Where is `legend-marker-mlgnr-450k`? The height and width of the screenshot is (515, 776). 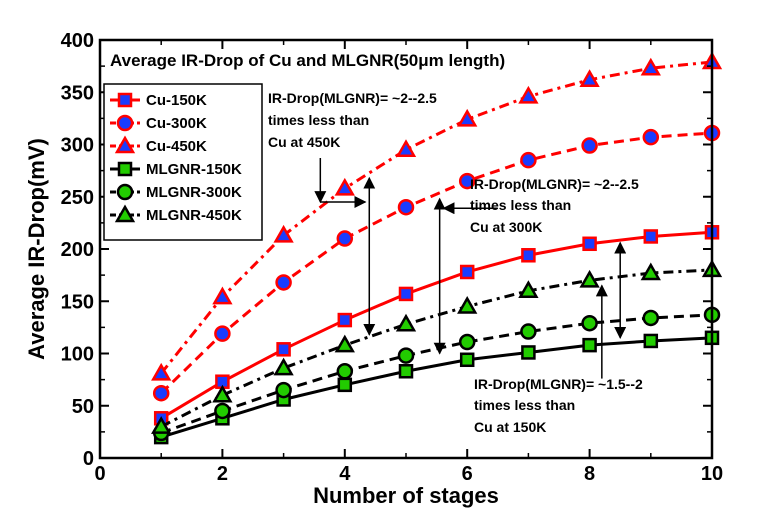
legend-marker-mlgnr-450k is located at coordinates (125, 213).